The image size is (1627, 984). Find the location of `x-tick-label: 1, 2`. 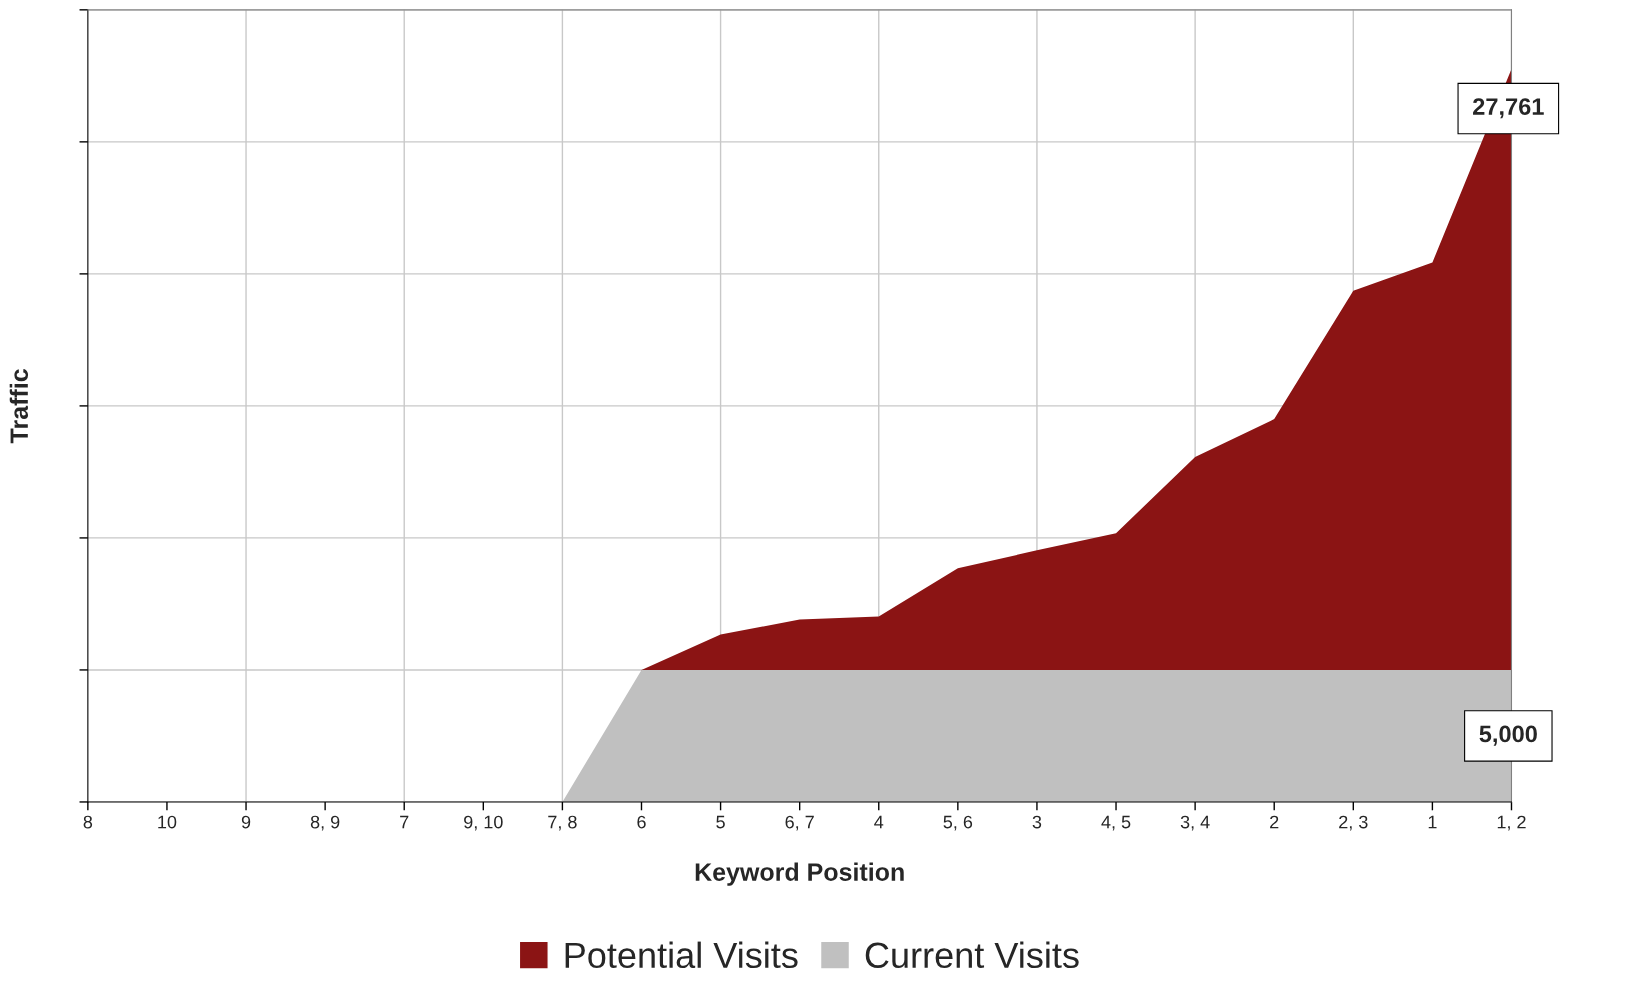

x-tick-label: 1, 2 is located at coordinates (1511, 823).